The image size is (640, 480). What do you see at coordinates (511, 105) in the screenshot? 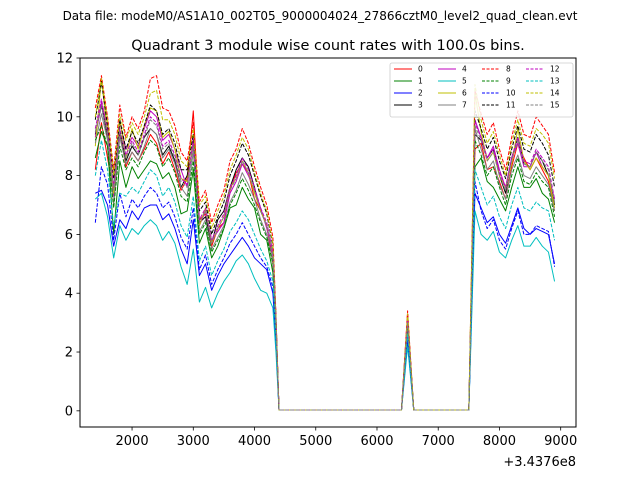
I see `legend-label-11: 11` at bounding box center [511, 105].